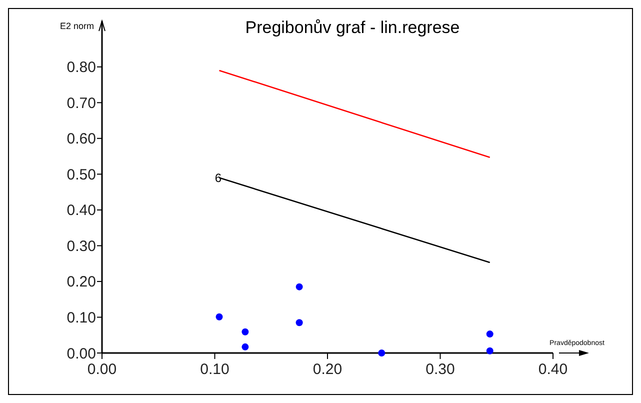 The image size is (641, 403). Describe the element at coordinates (81, 282) in the screenshot. I see `y-tick-label: 0.20` at that location.